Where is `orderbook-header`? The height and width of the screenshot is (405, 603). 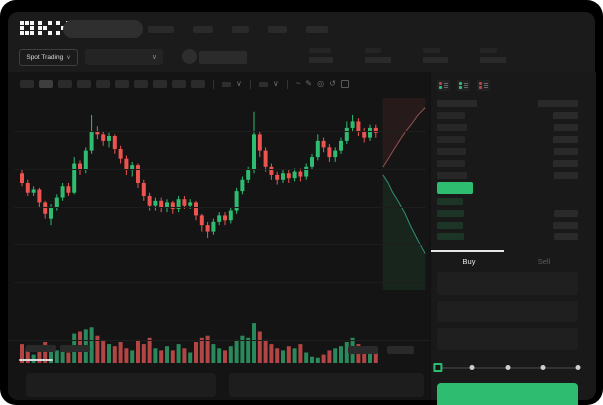 orderbook-header is located at coordinates (507, 103).